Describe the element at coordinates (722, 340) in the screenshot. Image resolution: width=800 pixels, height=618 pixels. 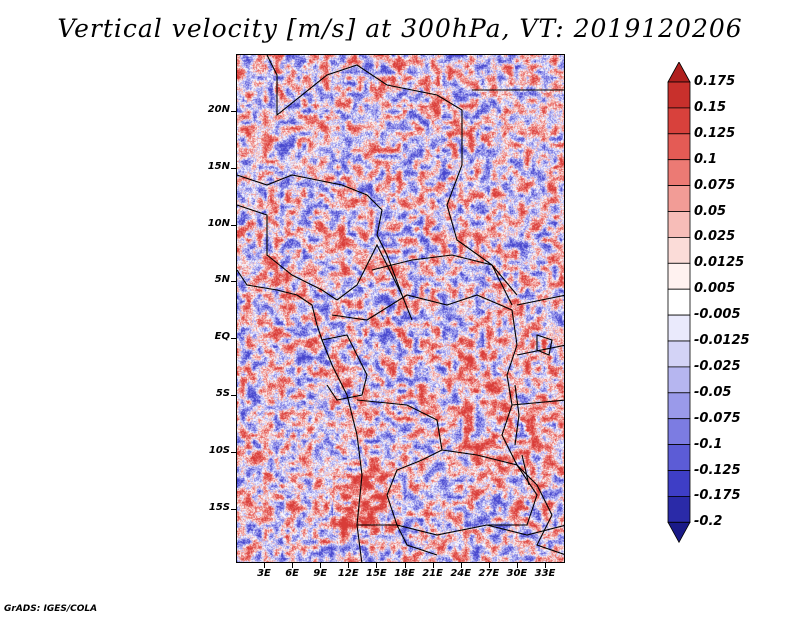
I see `colorbar-label: -0.0125` at that location.